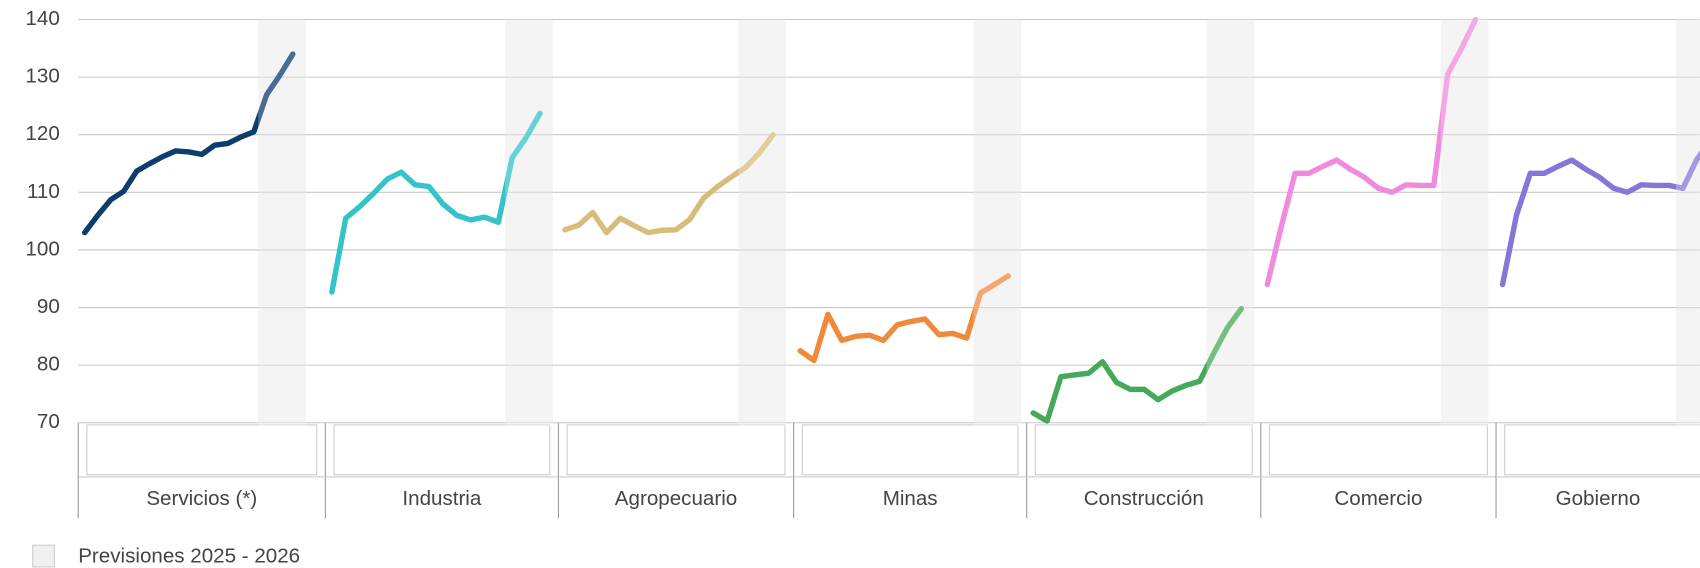  Describe the element at coordinates (1144, 498) in the screenshot. I see `category-label: Construcción` at that location.